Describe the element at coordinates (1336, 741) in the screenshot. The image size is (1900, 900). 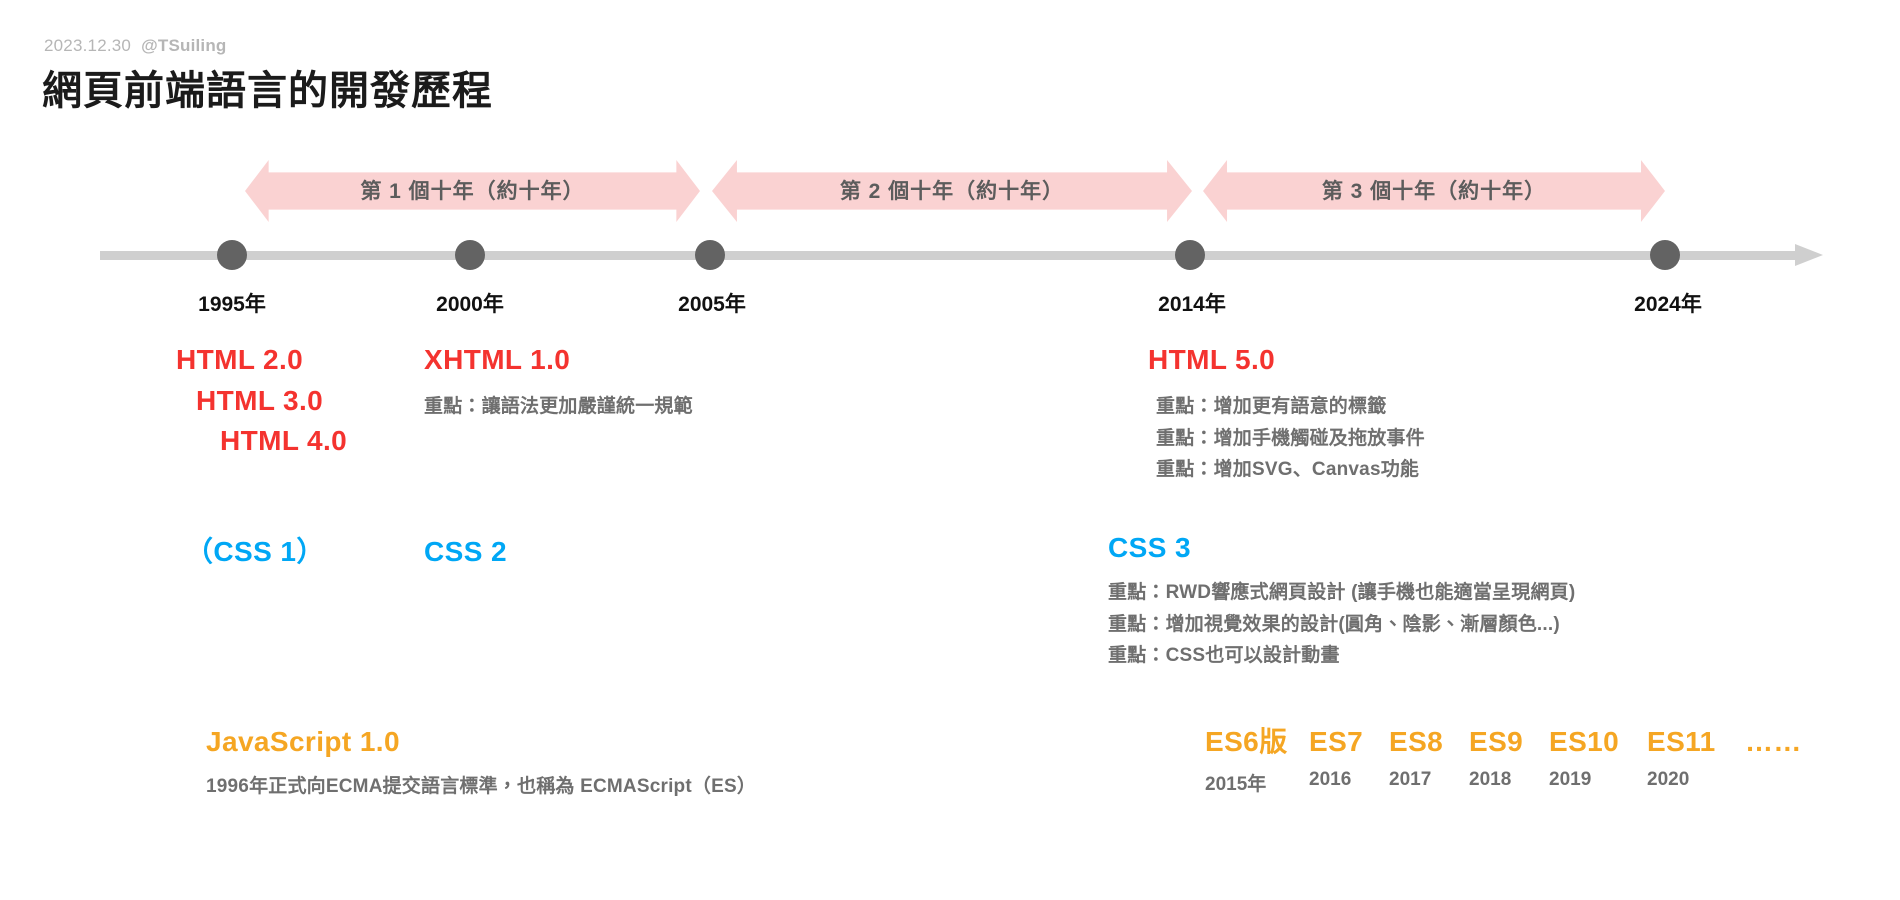
I see `es-version-7: ES7` at that location.